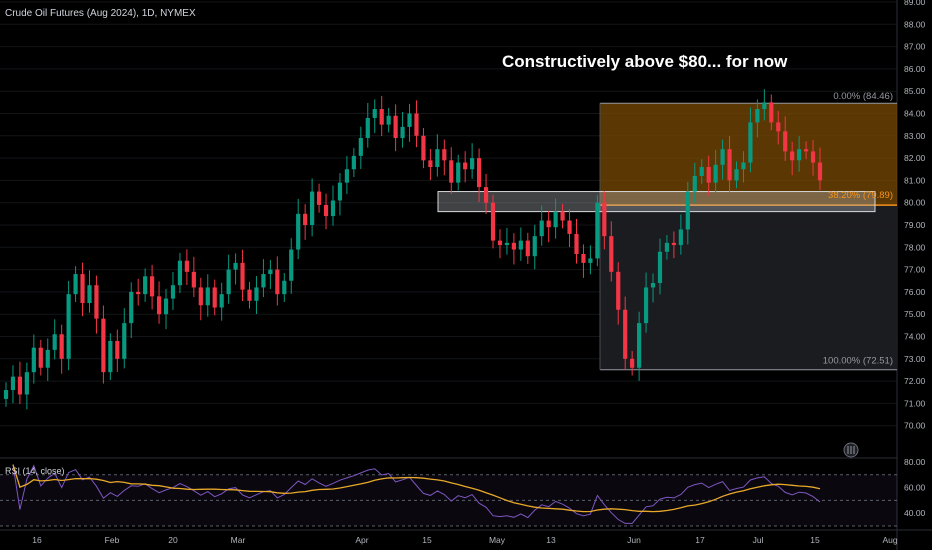  Describe the element at coordinates (915, 136) in the screenshot. I see `price-tick-label: 83.00` at that location.